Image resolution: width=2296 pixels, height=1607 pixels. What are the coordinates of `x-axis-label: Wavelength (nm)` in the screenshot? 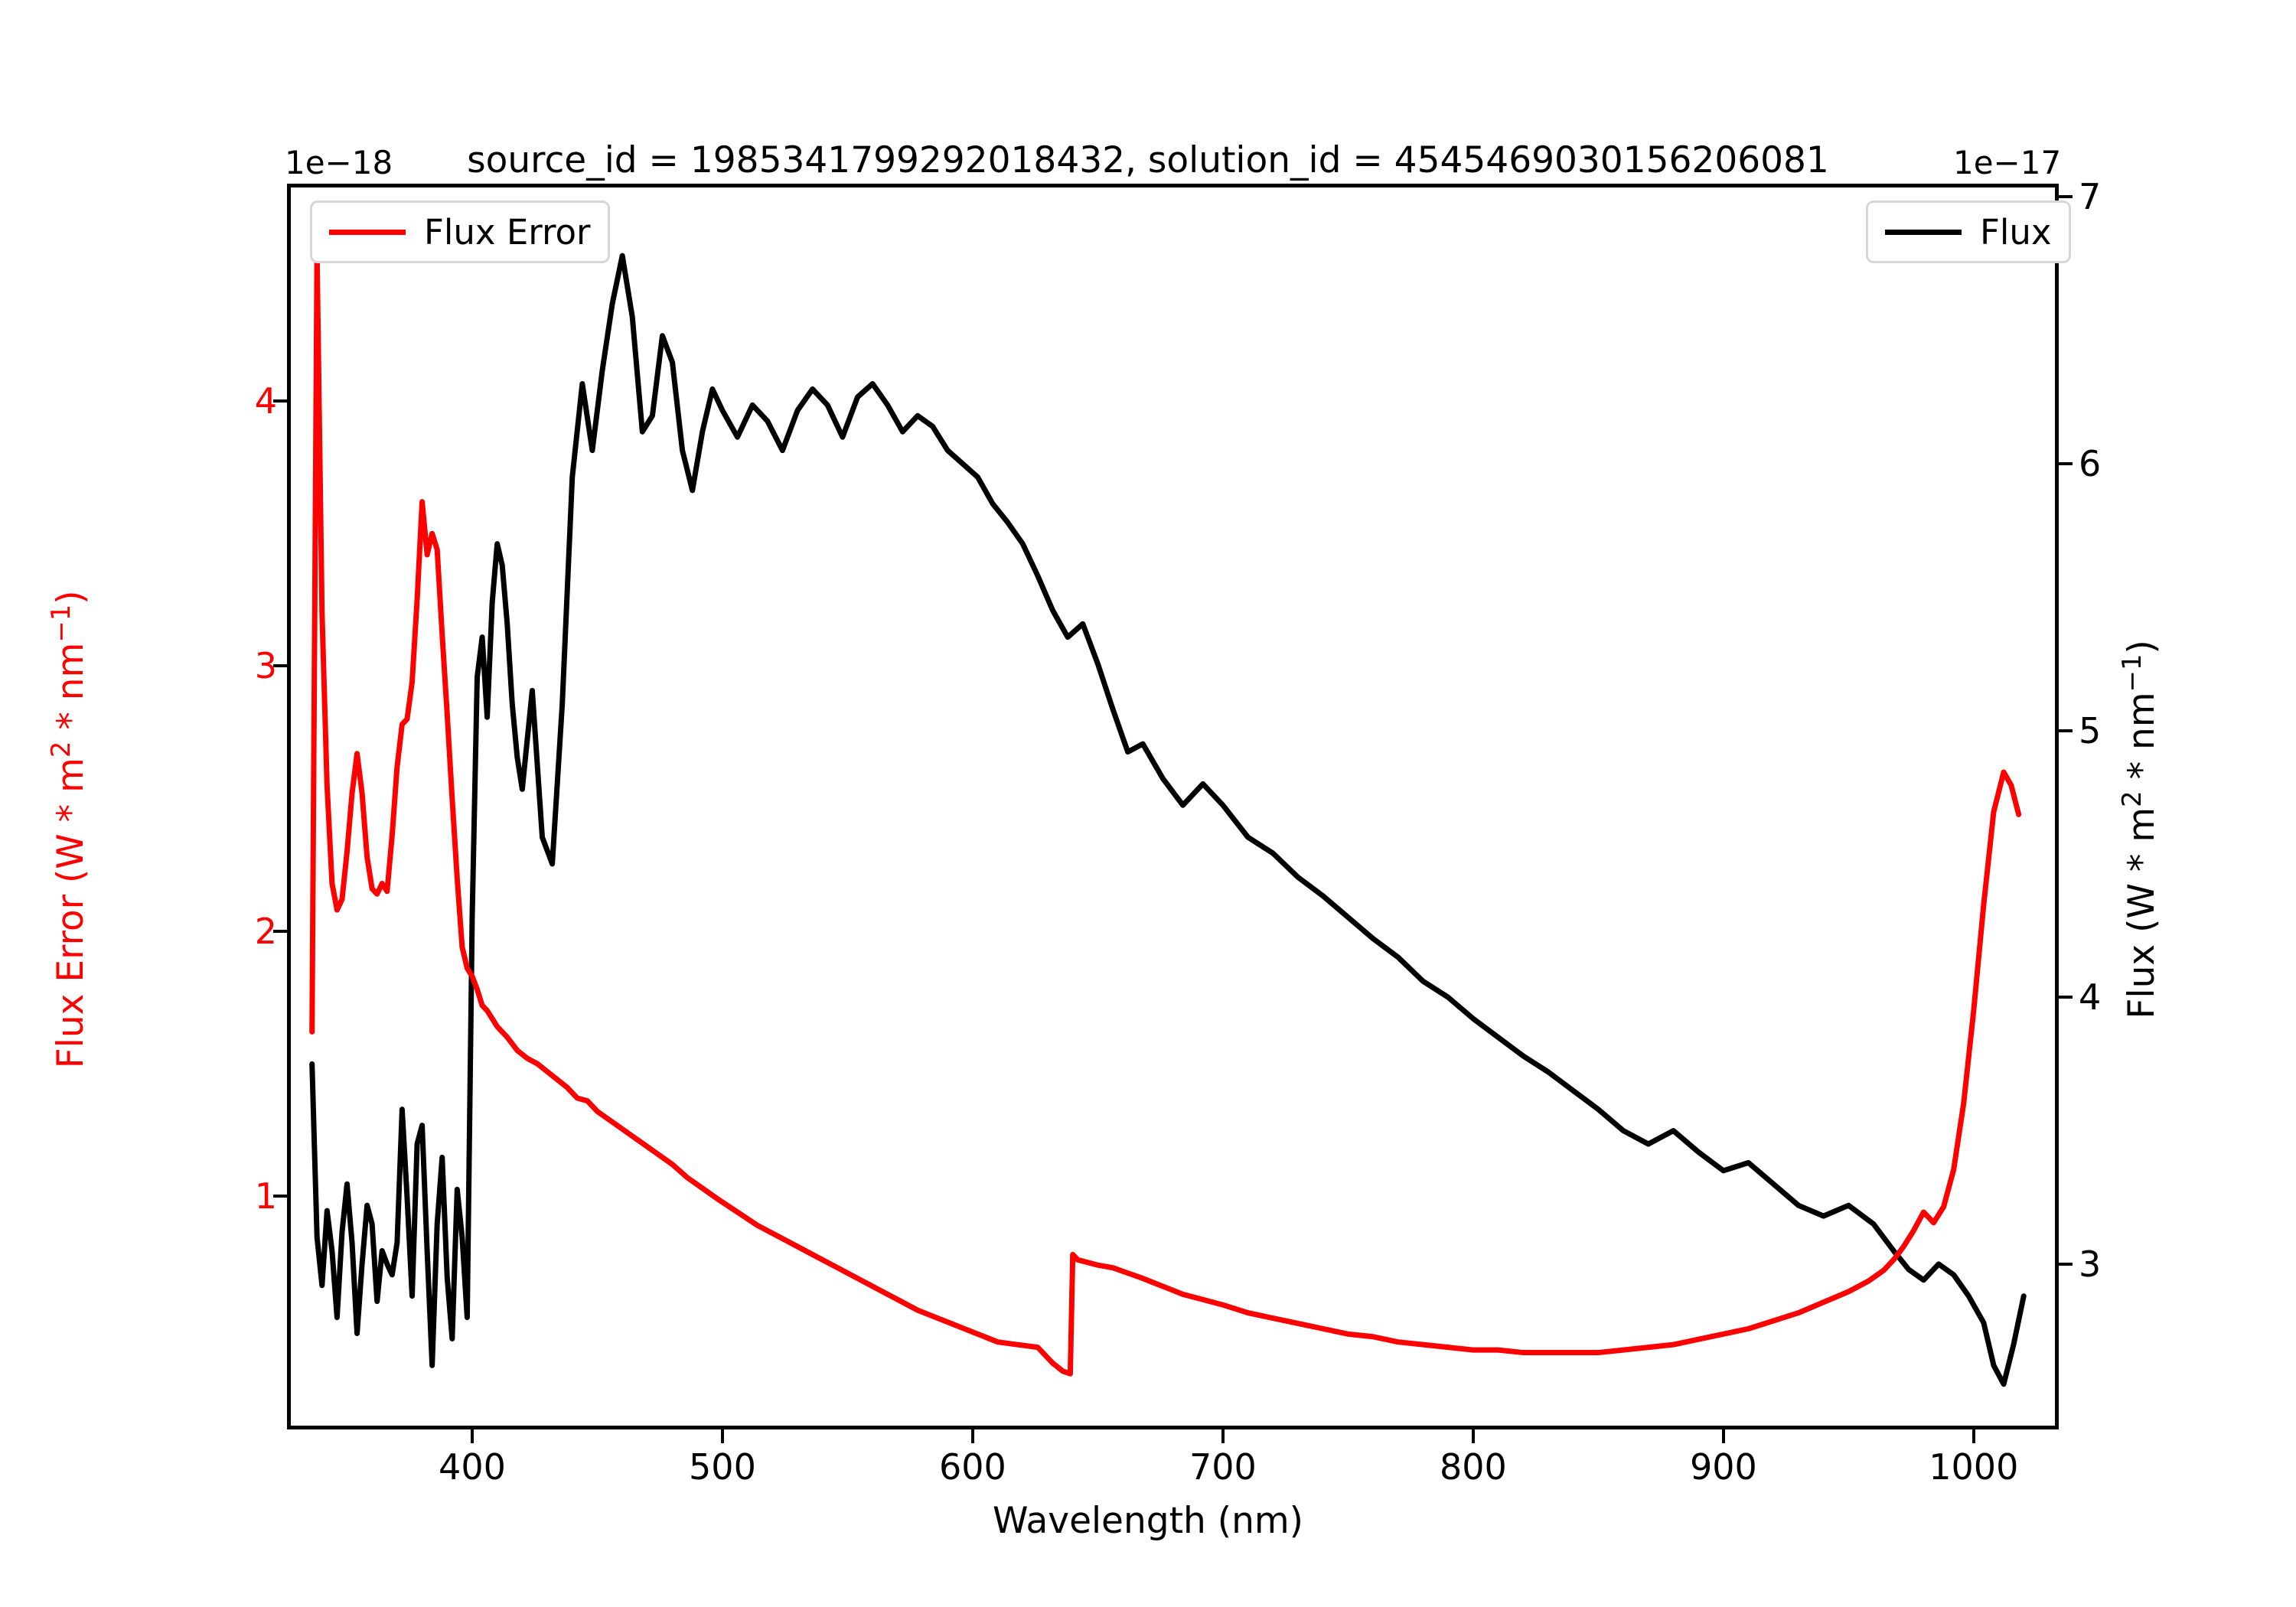 It's located at (1148, 1521).